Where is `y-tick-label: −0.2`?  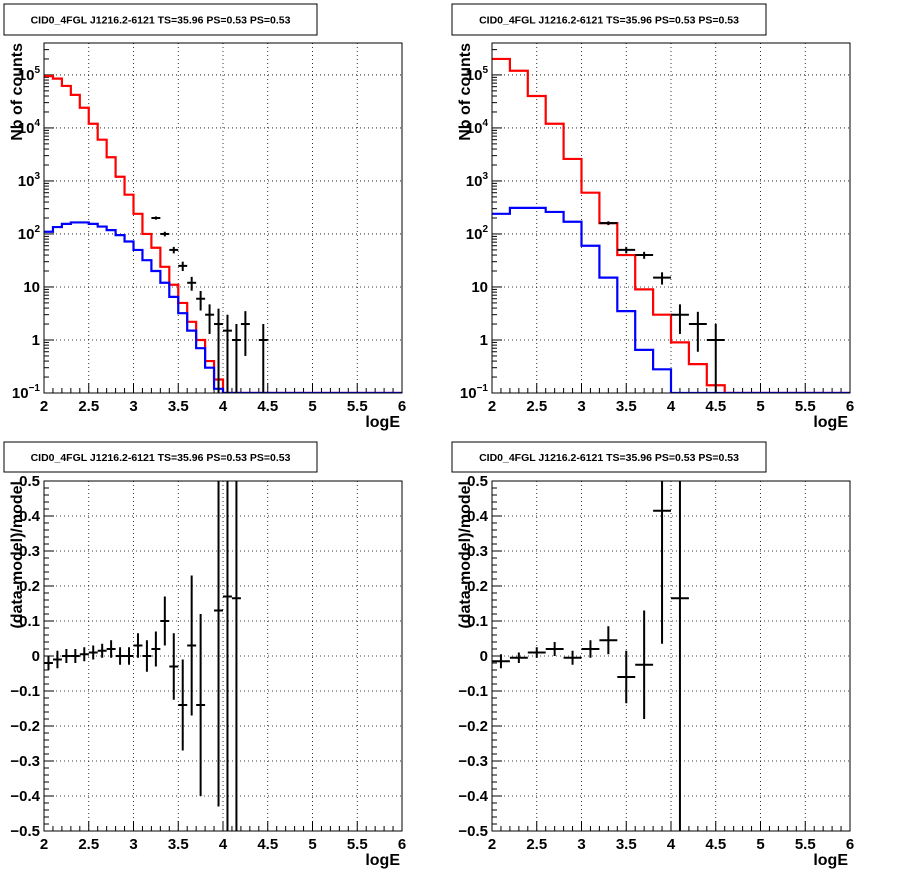 y-tick-label: −0.2 is located at coordinates (473, 726).